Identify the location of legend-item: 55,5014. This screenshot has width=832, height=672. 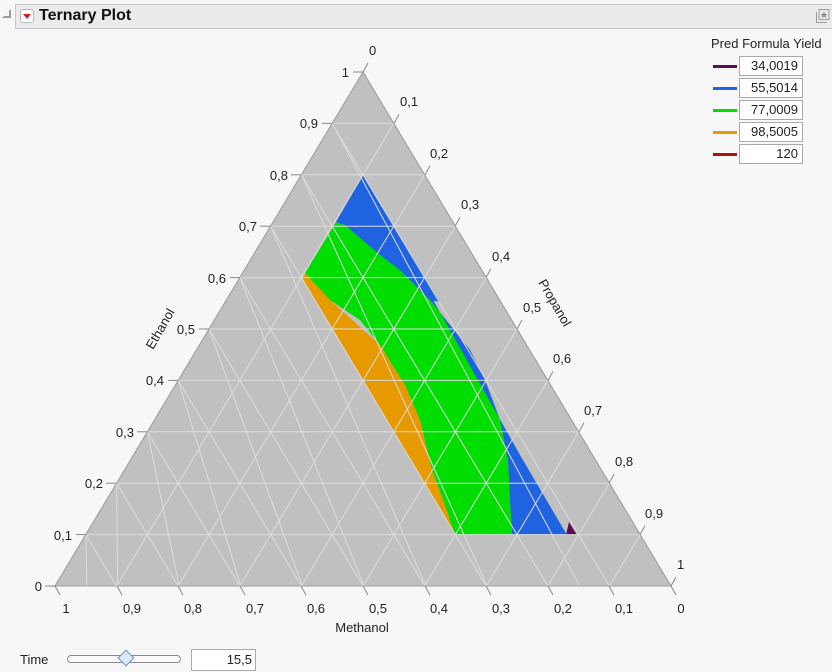
(771, 88).